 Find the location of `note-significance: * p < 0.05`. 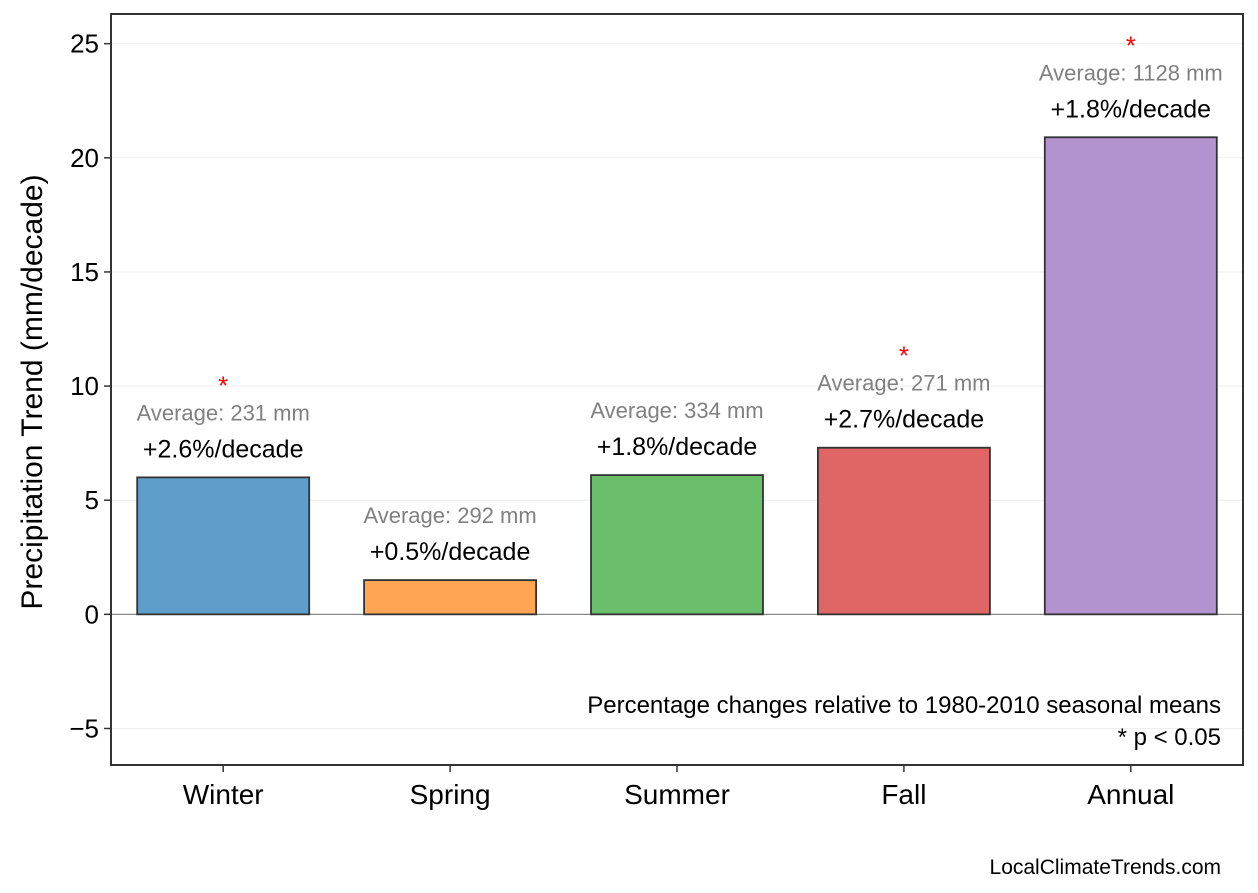

note-significance: * p < 0.05 is located at coordinates (1169, 737).